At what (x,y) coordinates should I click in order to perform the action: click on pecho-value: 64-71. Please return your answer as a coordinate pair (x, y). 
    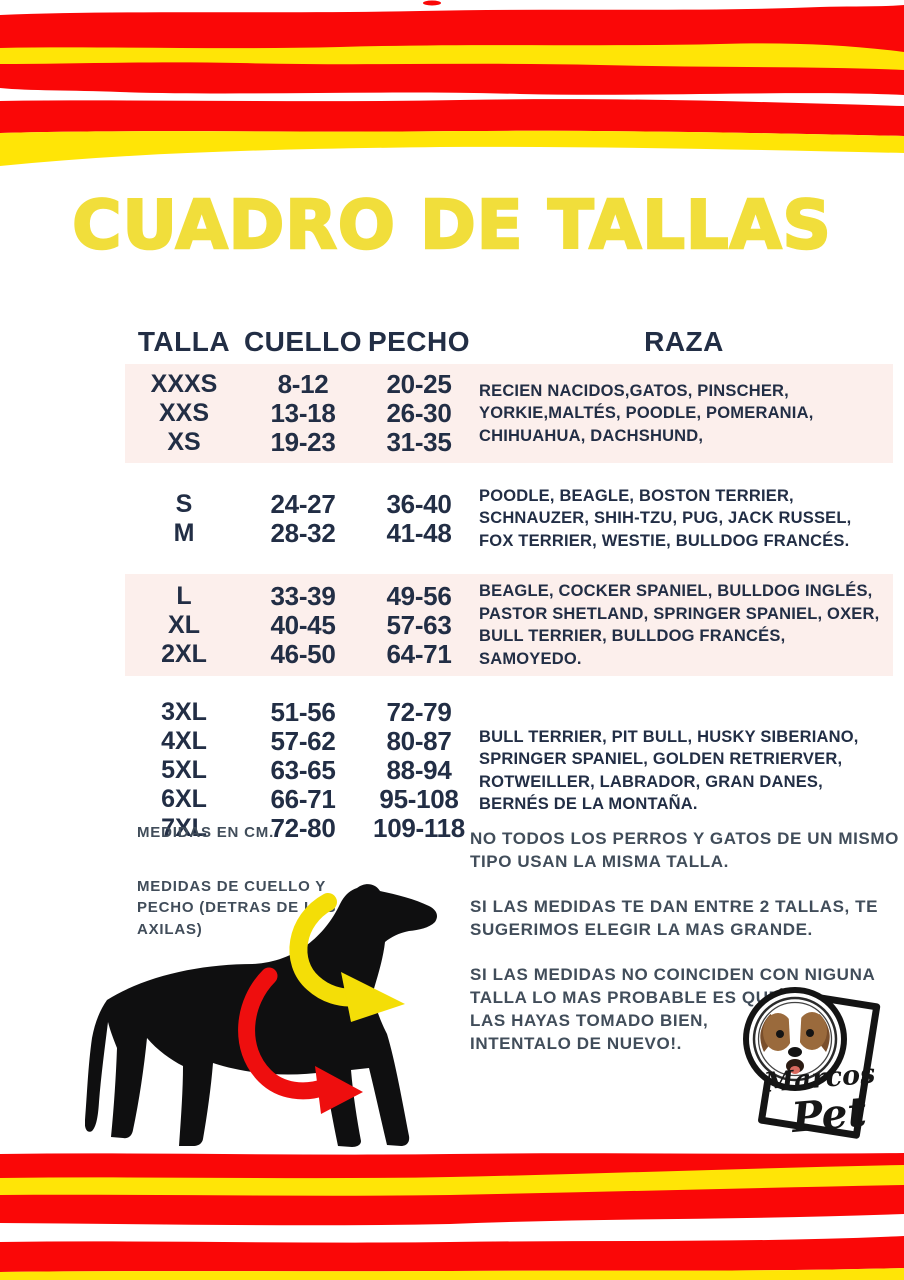
    Looking at the image, I should click on (419, 653).